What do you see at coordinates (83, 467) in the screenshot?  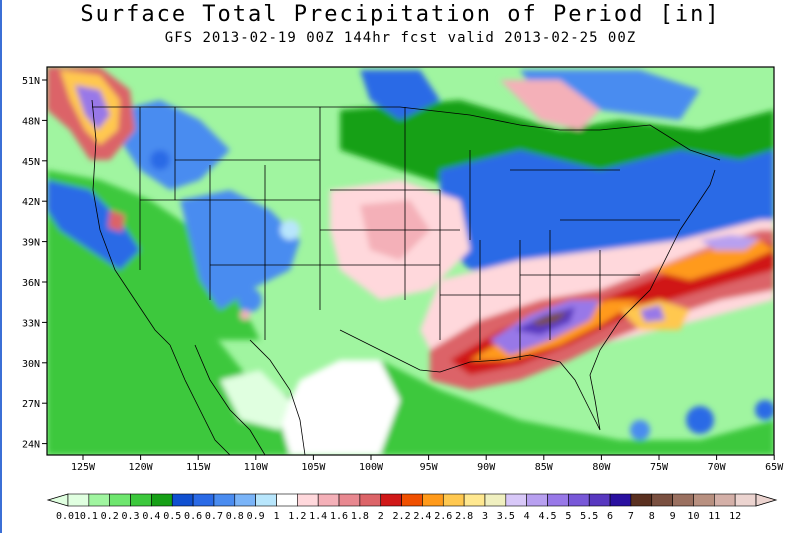 I see `lon-tick-label: 125W` at bounding box center [83, 467].